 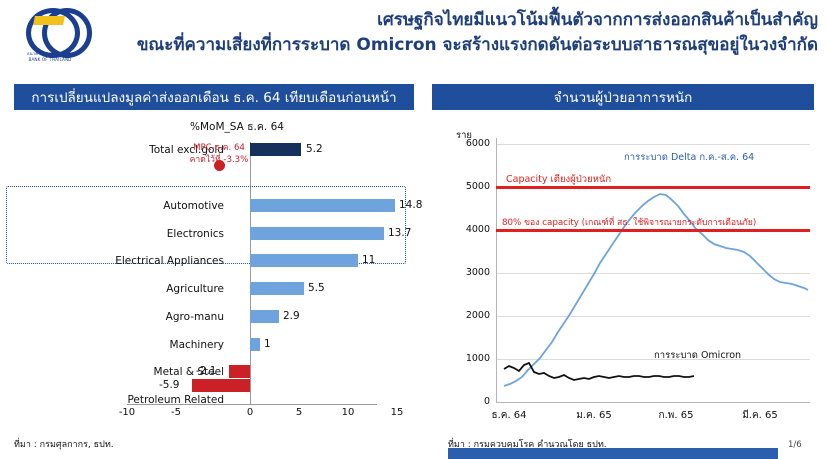 What do you see at coordinates (175, 400) in the screenshot?
I see `cat-label-petroleum-related: Petroleum Related` at bounding box center [175, 400].